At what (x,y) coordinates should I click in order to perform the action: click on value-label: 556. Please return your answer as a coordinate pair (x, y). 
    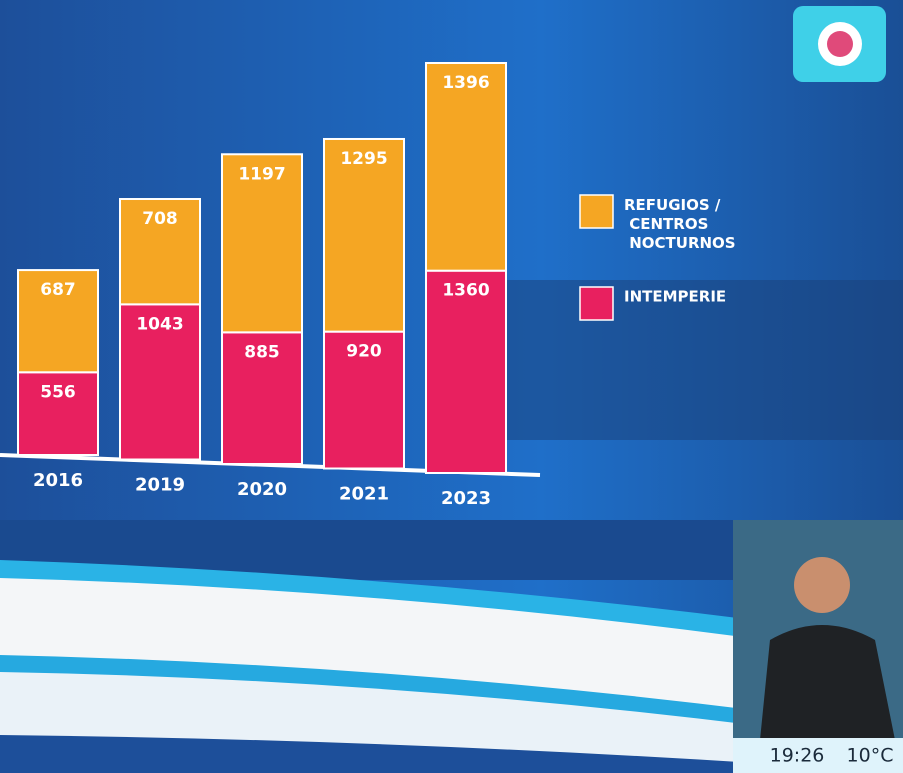
    Looking at the image, I should click on (58, 392).